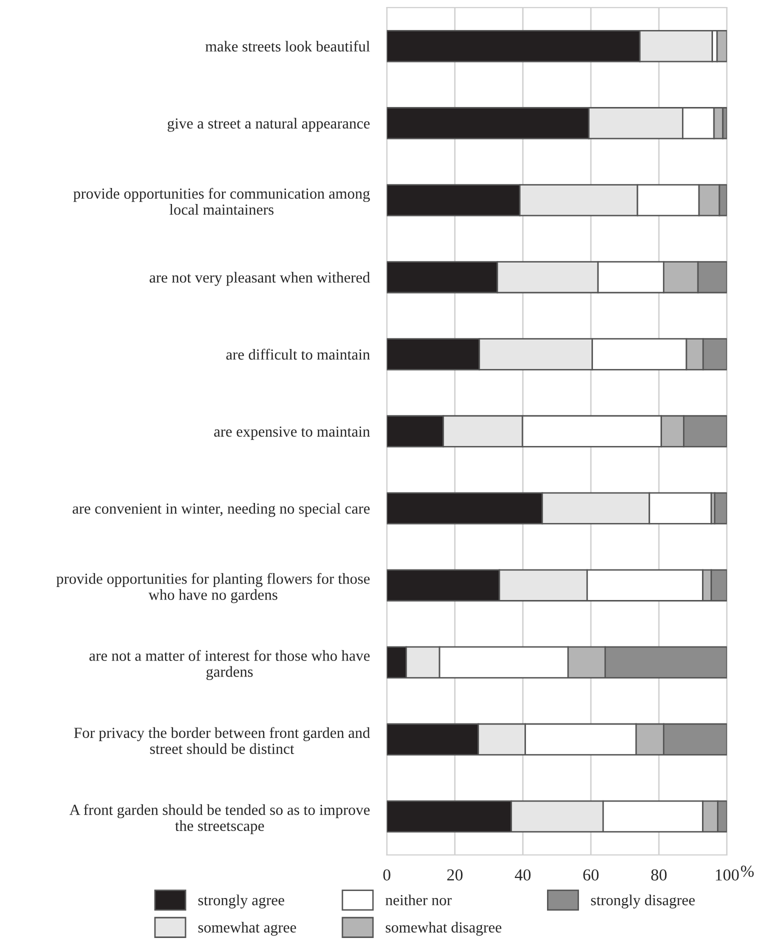  I want to click on y-tick-label: are convenient in winter, needing no special care, so click(221, 510).